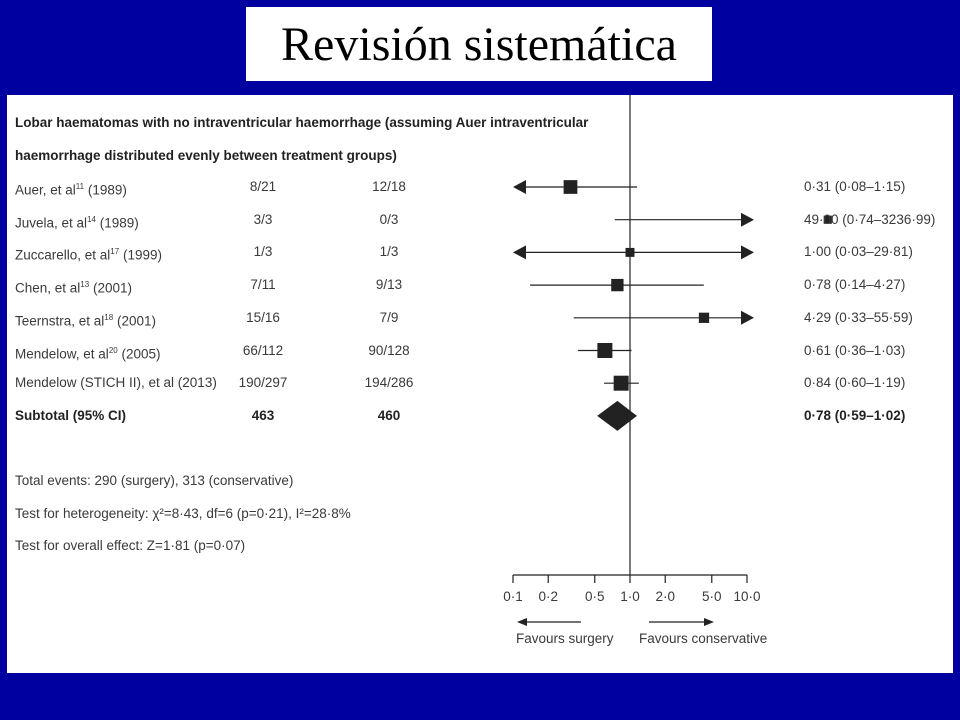 The height and width of the screenshot is (720, 960). What do you see at coordinates (665, 596) in the screenshot?
I see `x-tick-label: 2·0` at bounding box center [665, 596].